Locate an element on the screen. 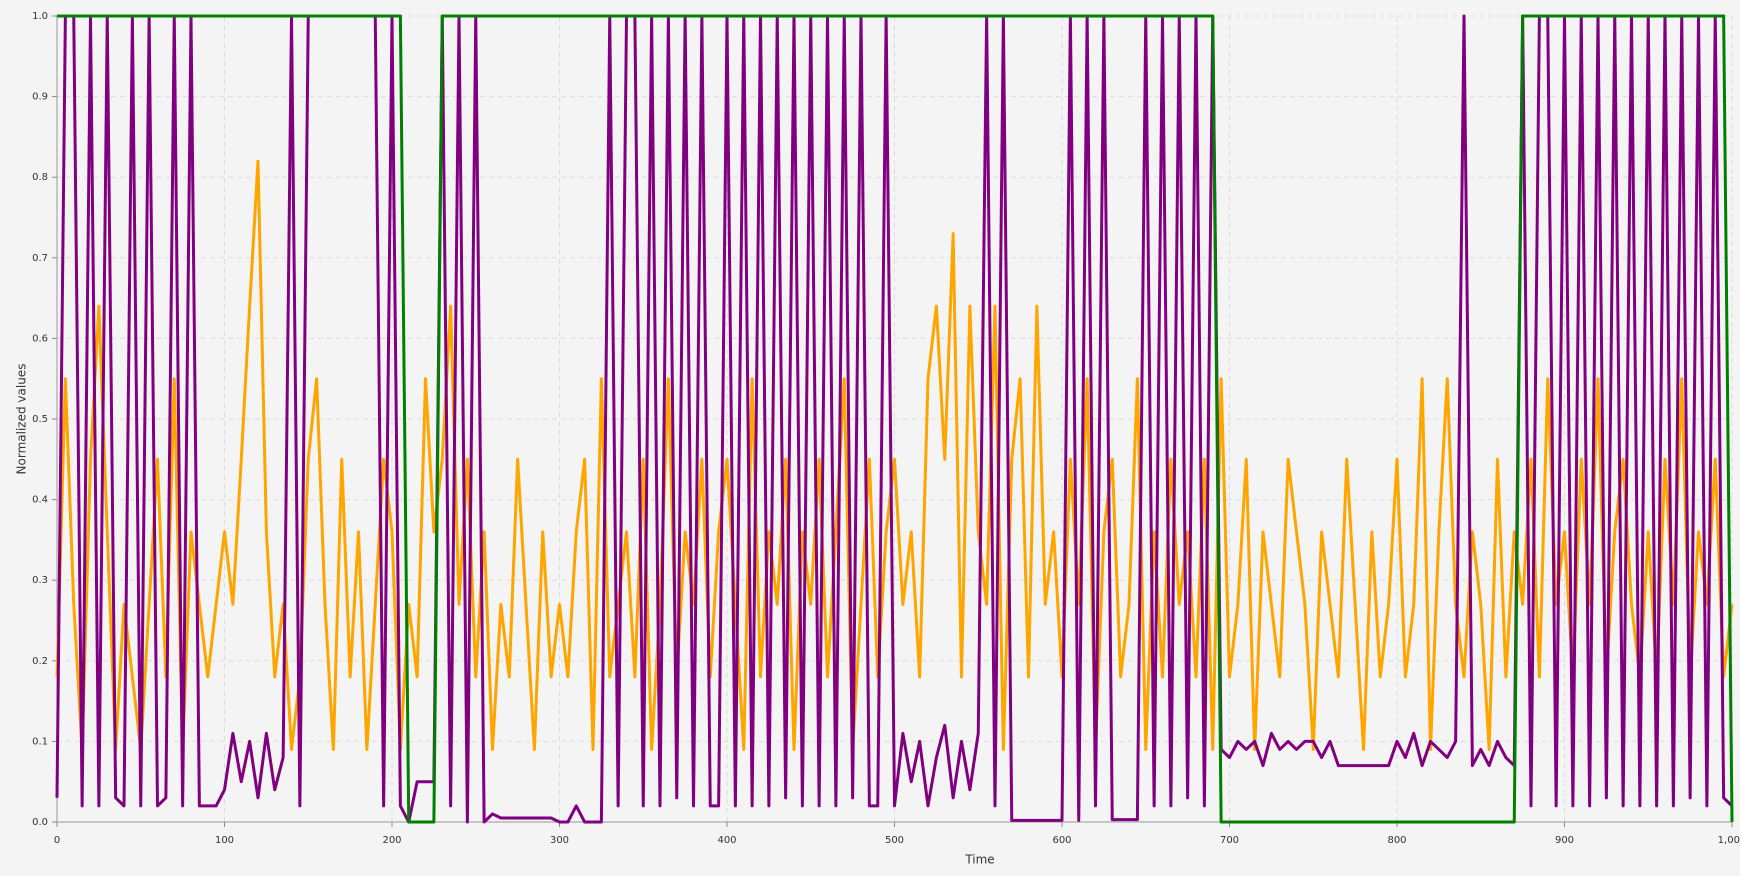 The width and height of the screenshot is (1740, 876). y-tick-label: 0.6 is located at coordinates (40, 338).